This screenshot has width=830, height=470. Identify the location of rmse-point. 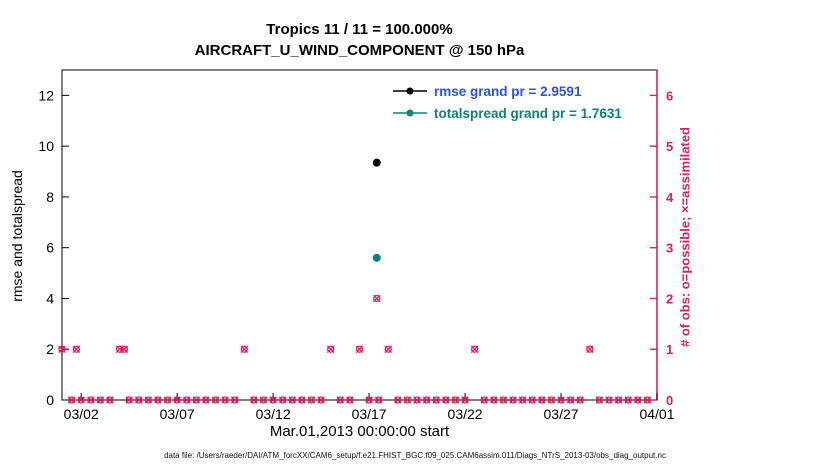
(376, 162).